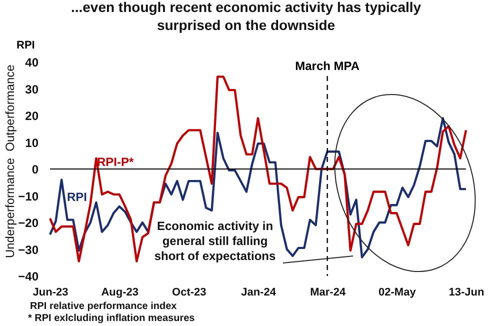 The width and height of the screenshot is (489, 326). I want to click on y-tick-label: 30, so click(32, 89).